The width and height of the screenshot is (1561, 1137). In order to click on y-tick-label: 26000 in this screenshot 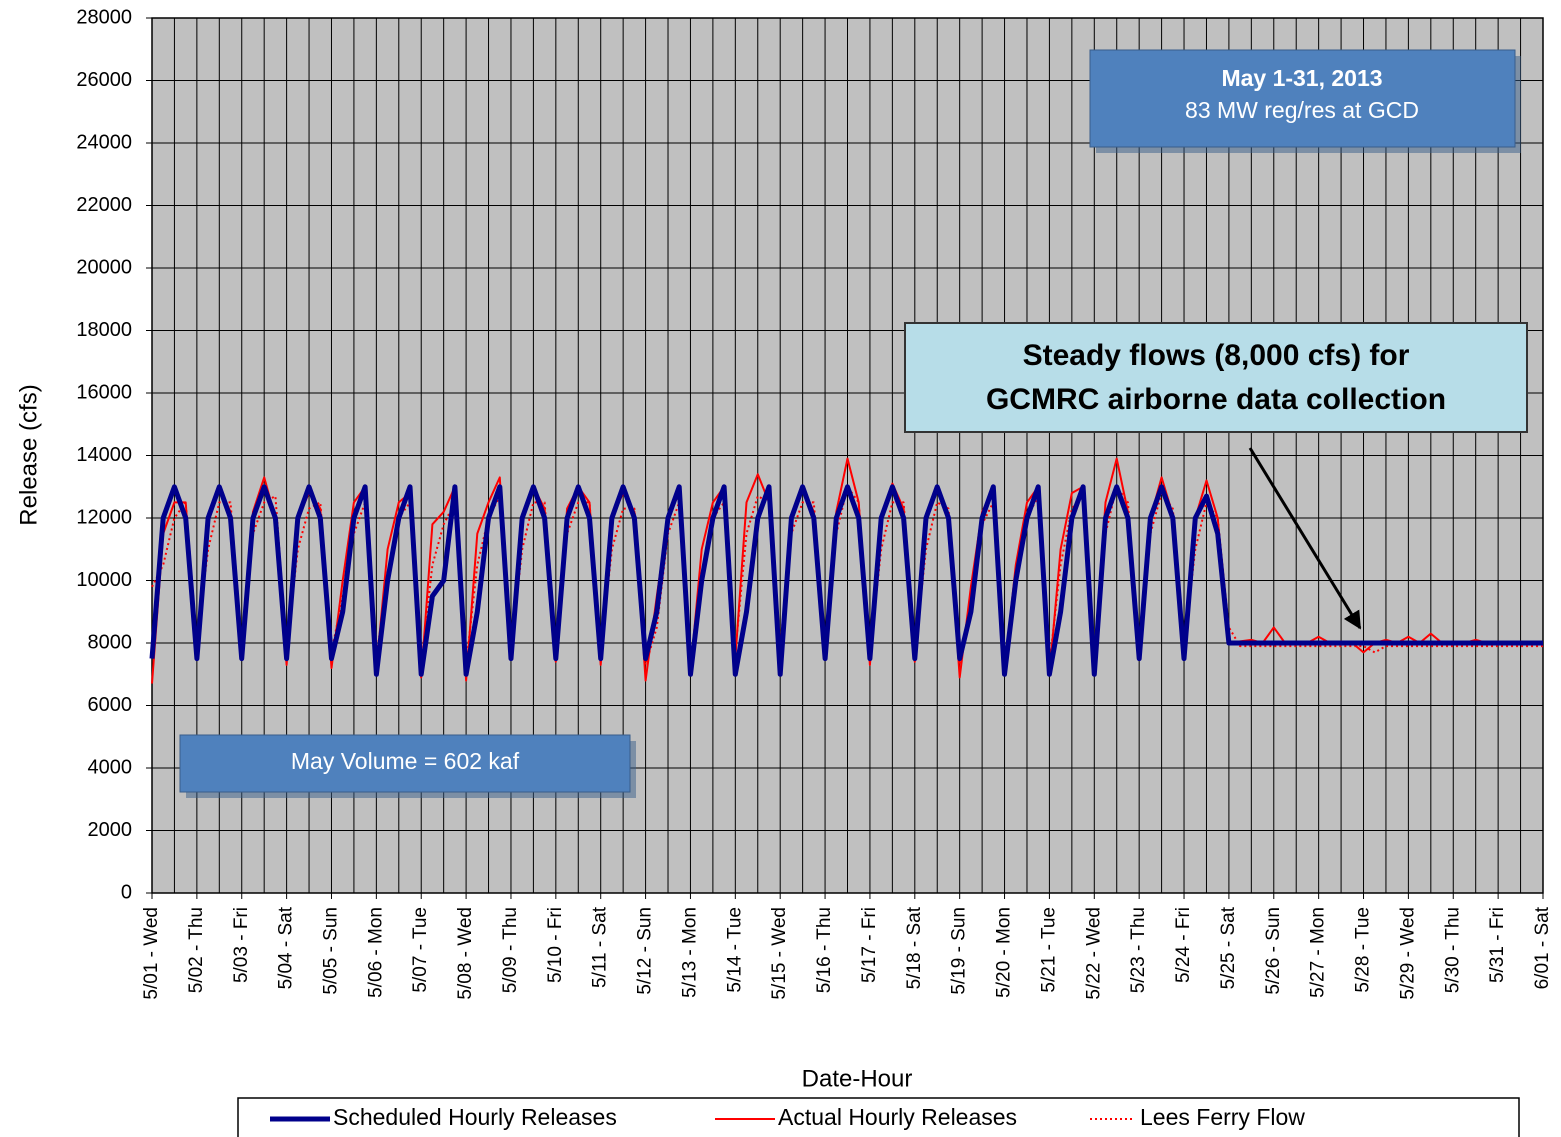, I will do `click(104, 80)`.